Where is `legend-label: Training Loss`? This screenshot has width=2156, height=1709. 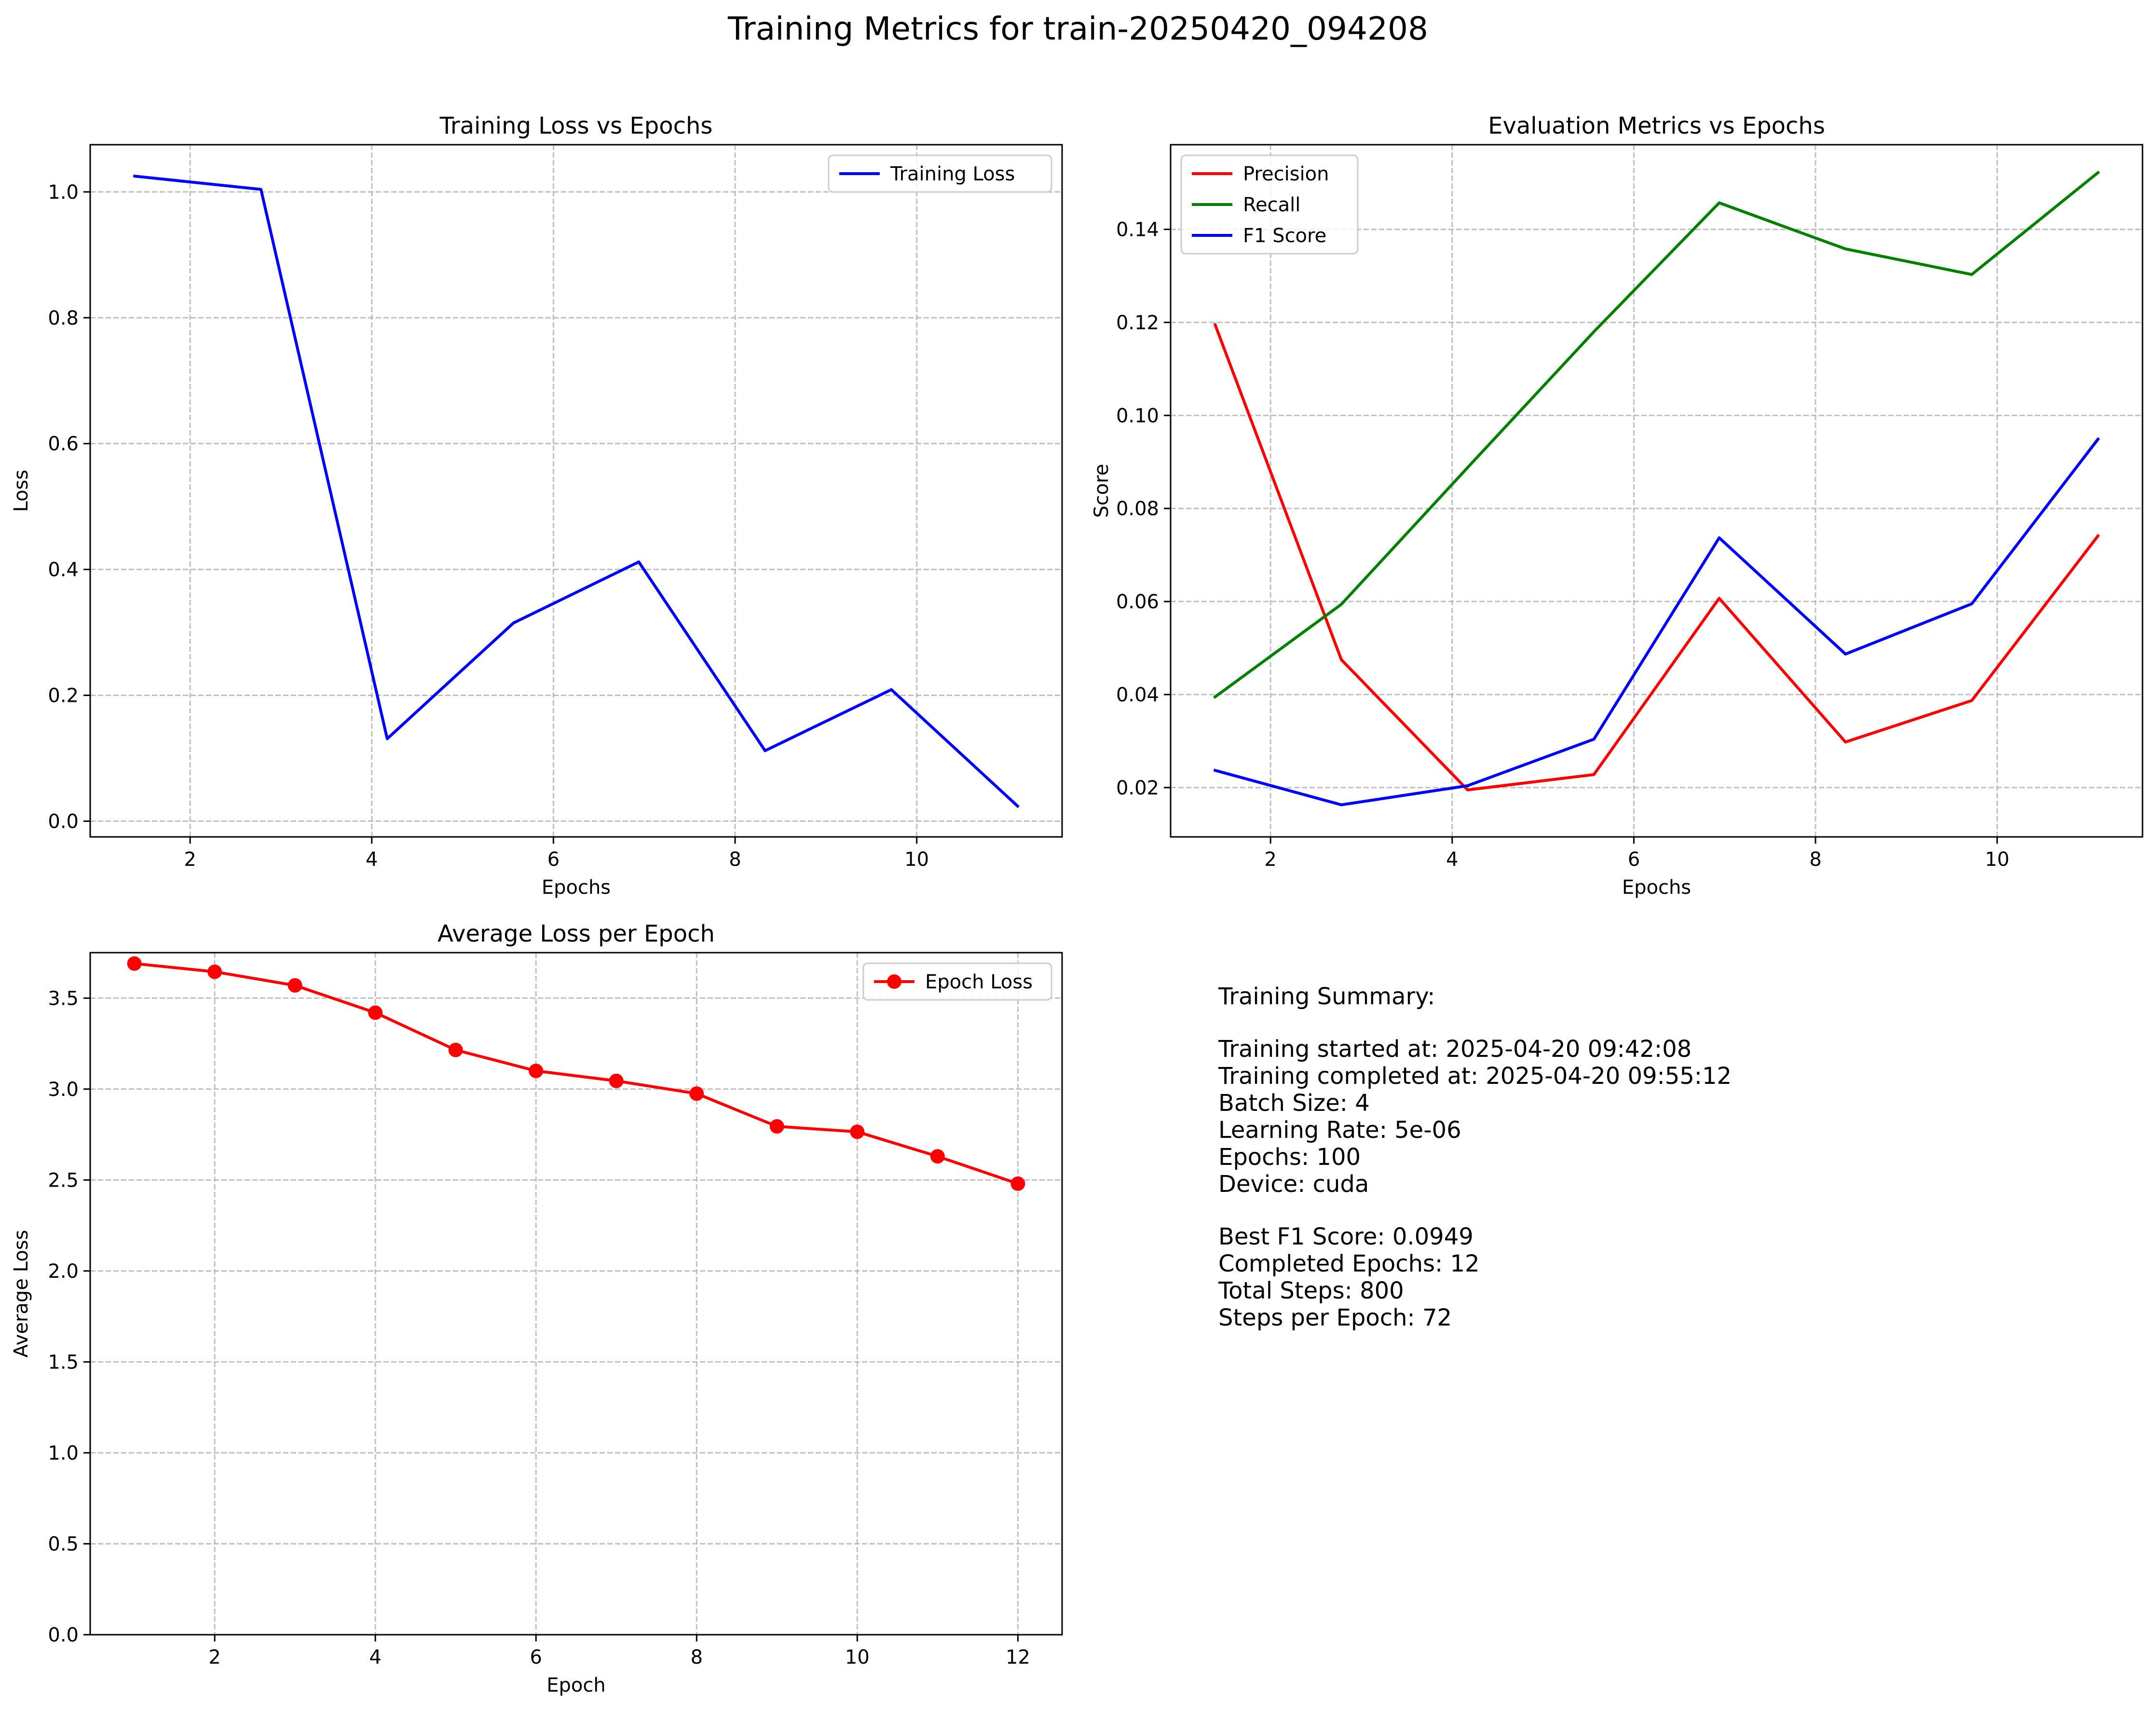
legend-label: Training Loss is located at coordinates (952, 174).